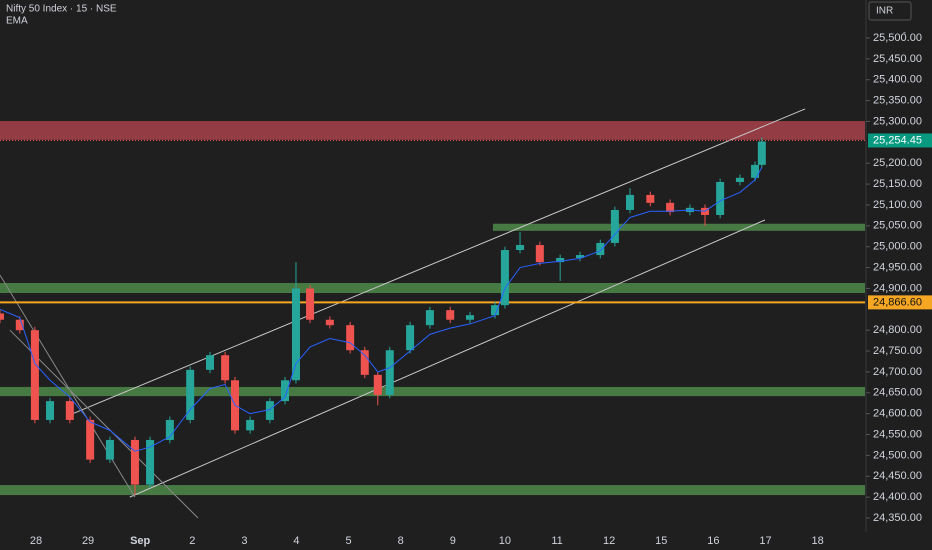 Image resolution: width=932 pixels, height=550 pixels. I want to click on x-tick-label: 8, so click(401, 541).